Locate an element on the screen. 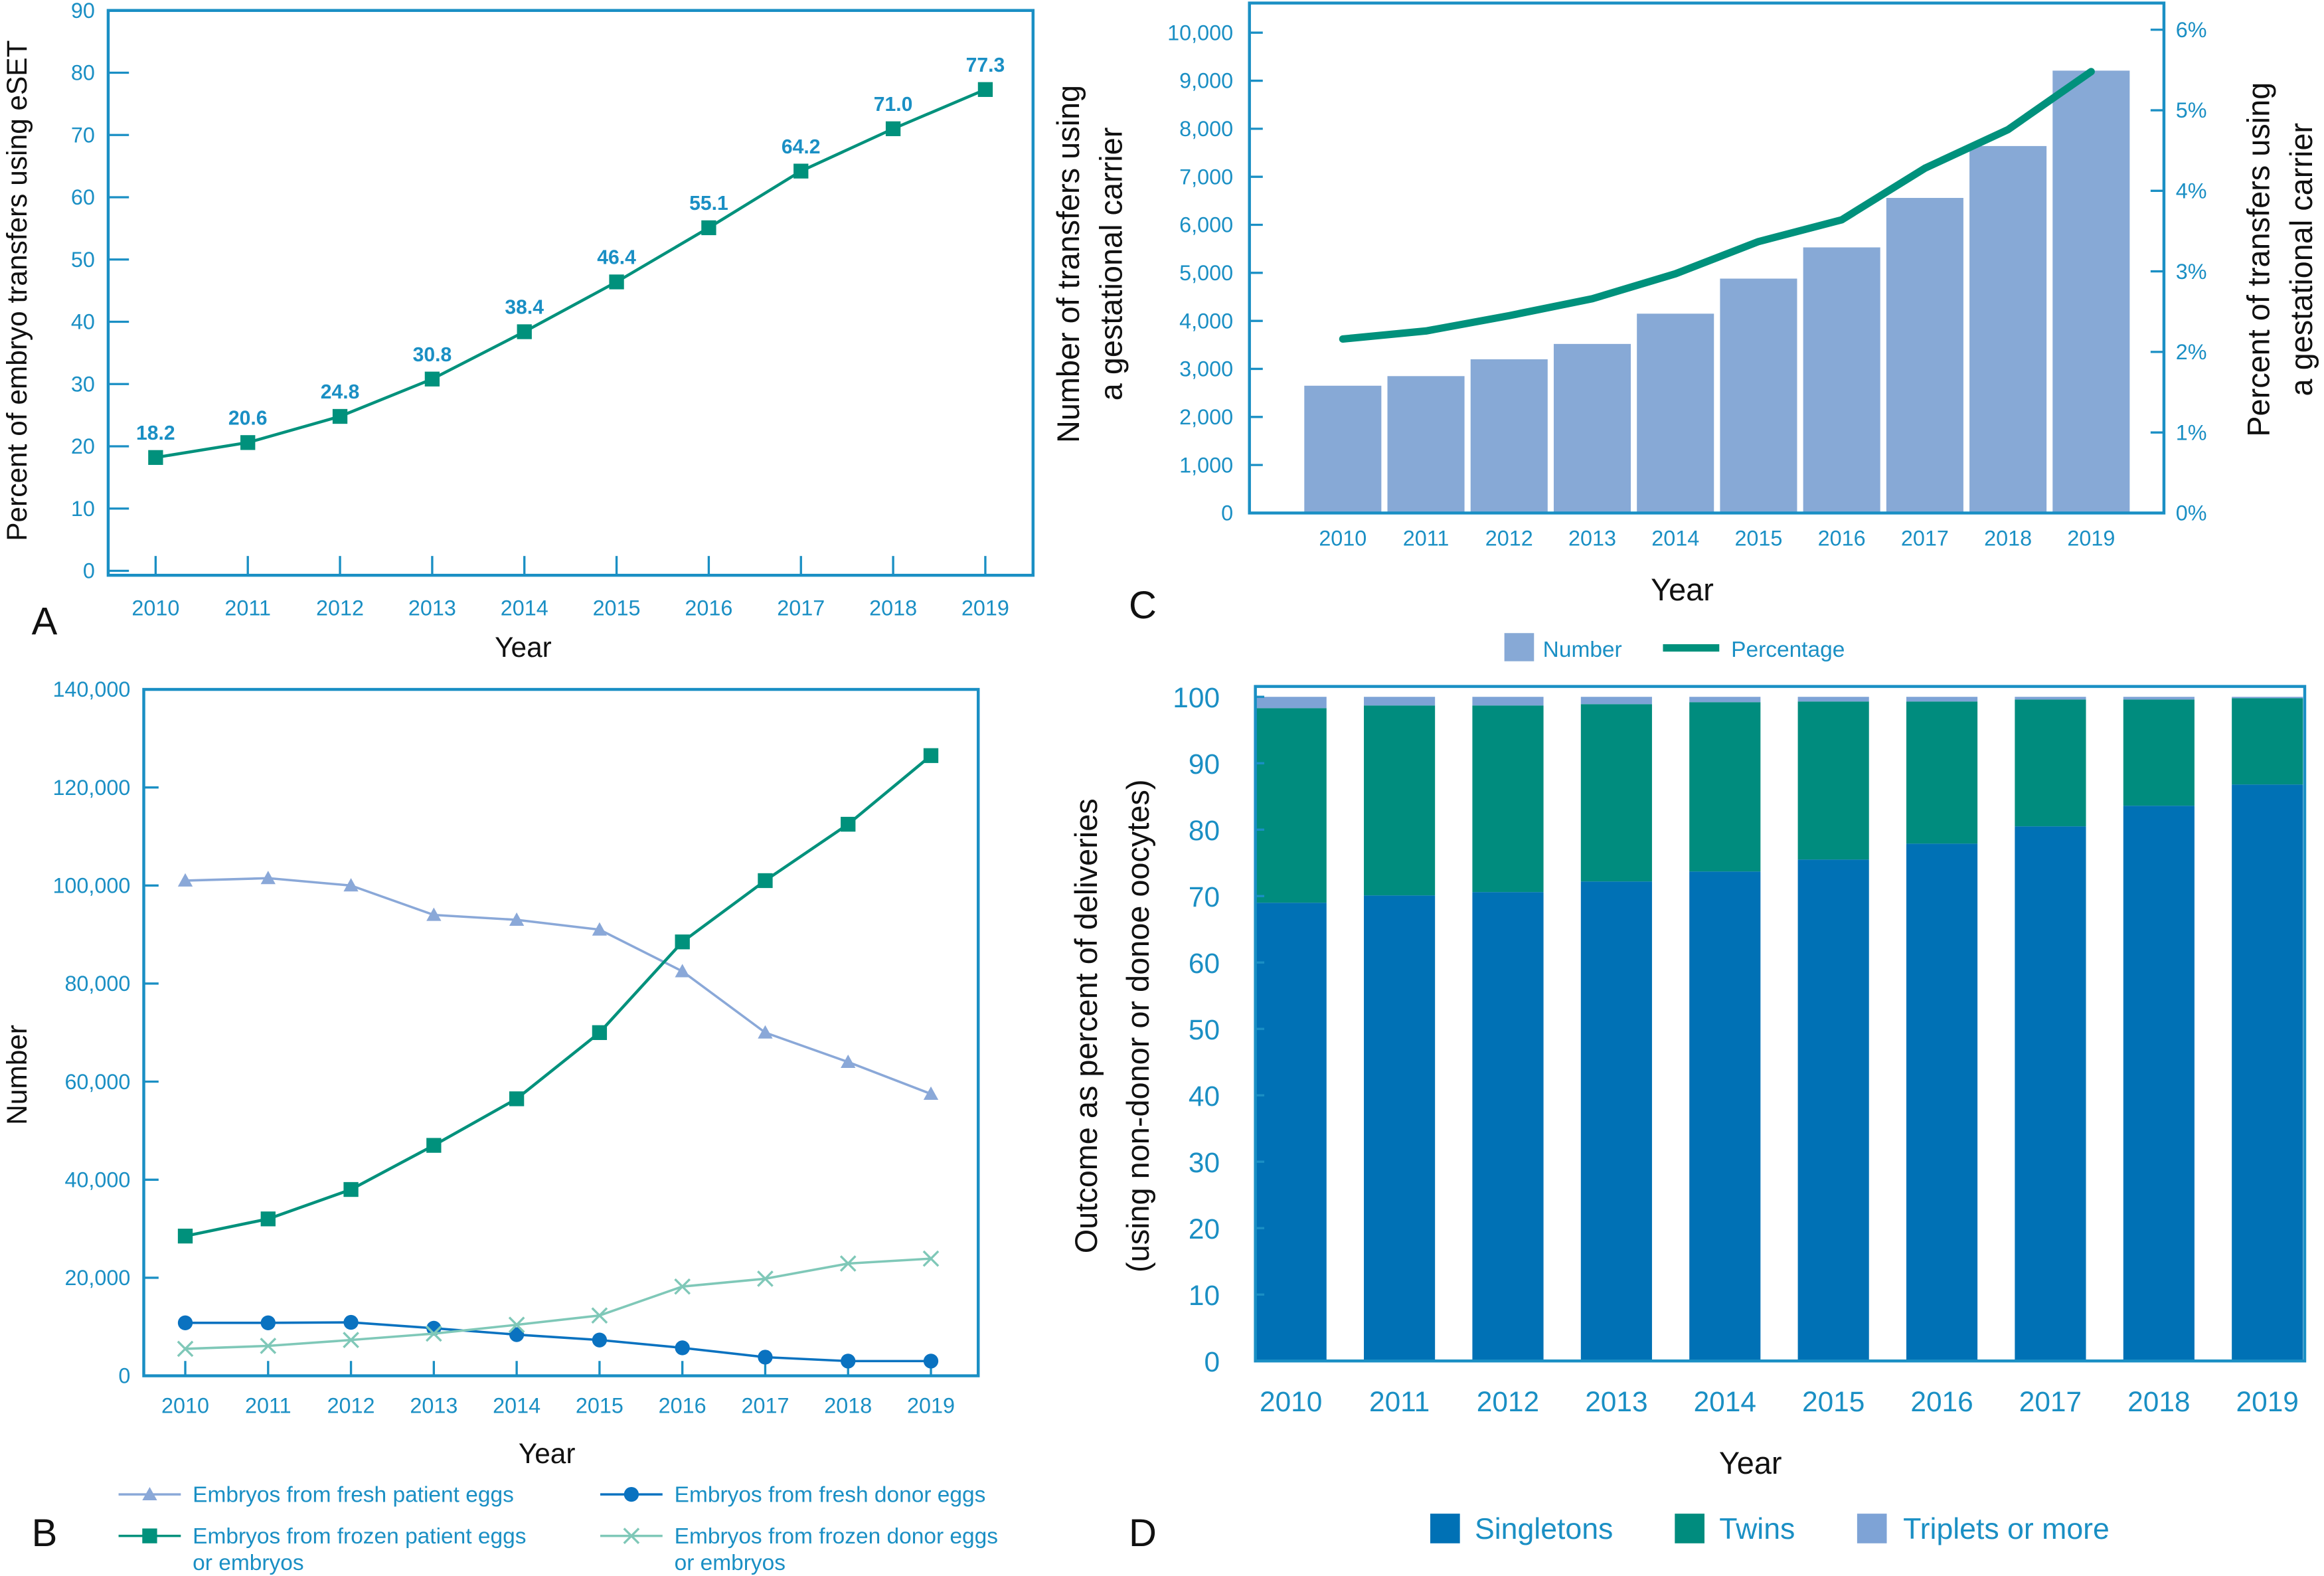 The height and width of the screenshot is (1576, 2324). y-axis-title: Outcome as percent of deliveries is located at coordinates (1087, 1025).